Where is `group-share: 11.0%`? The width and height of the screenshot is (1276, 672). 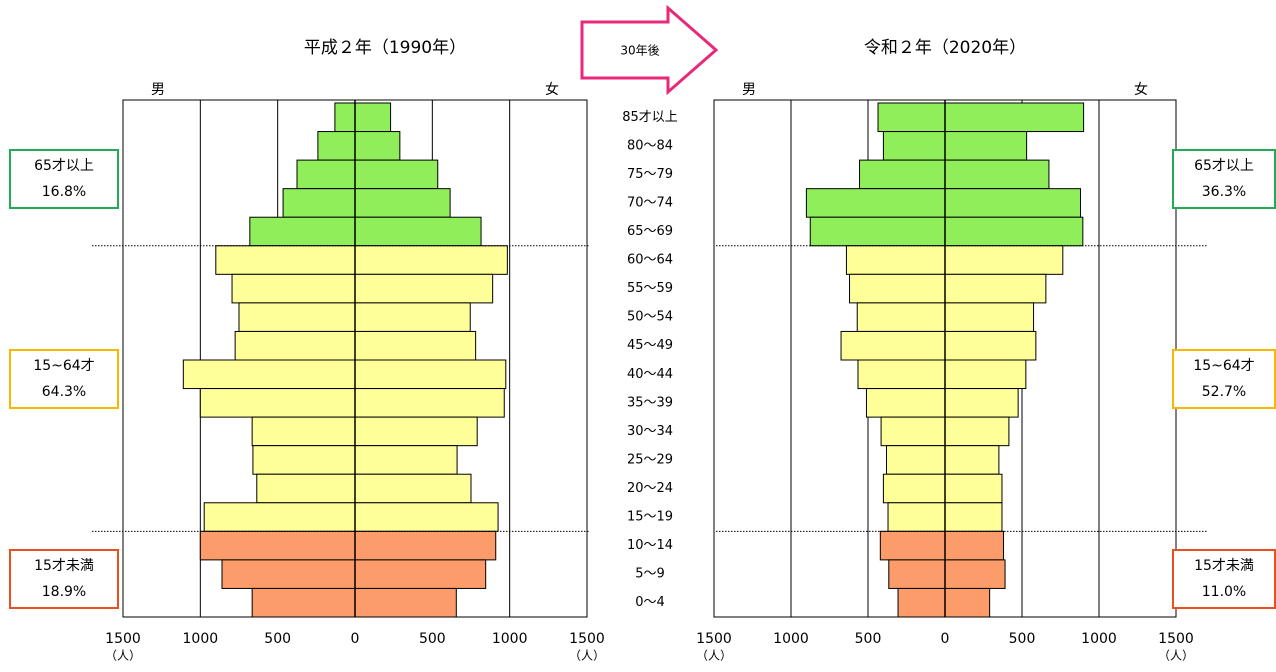 group-share: 11.0% is located at coordinates (1224, 592).